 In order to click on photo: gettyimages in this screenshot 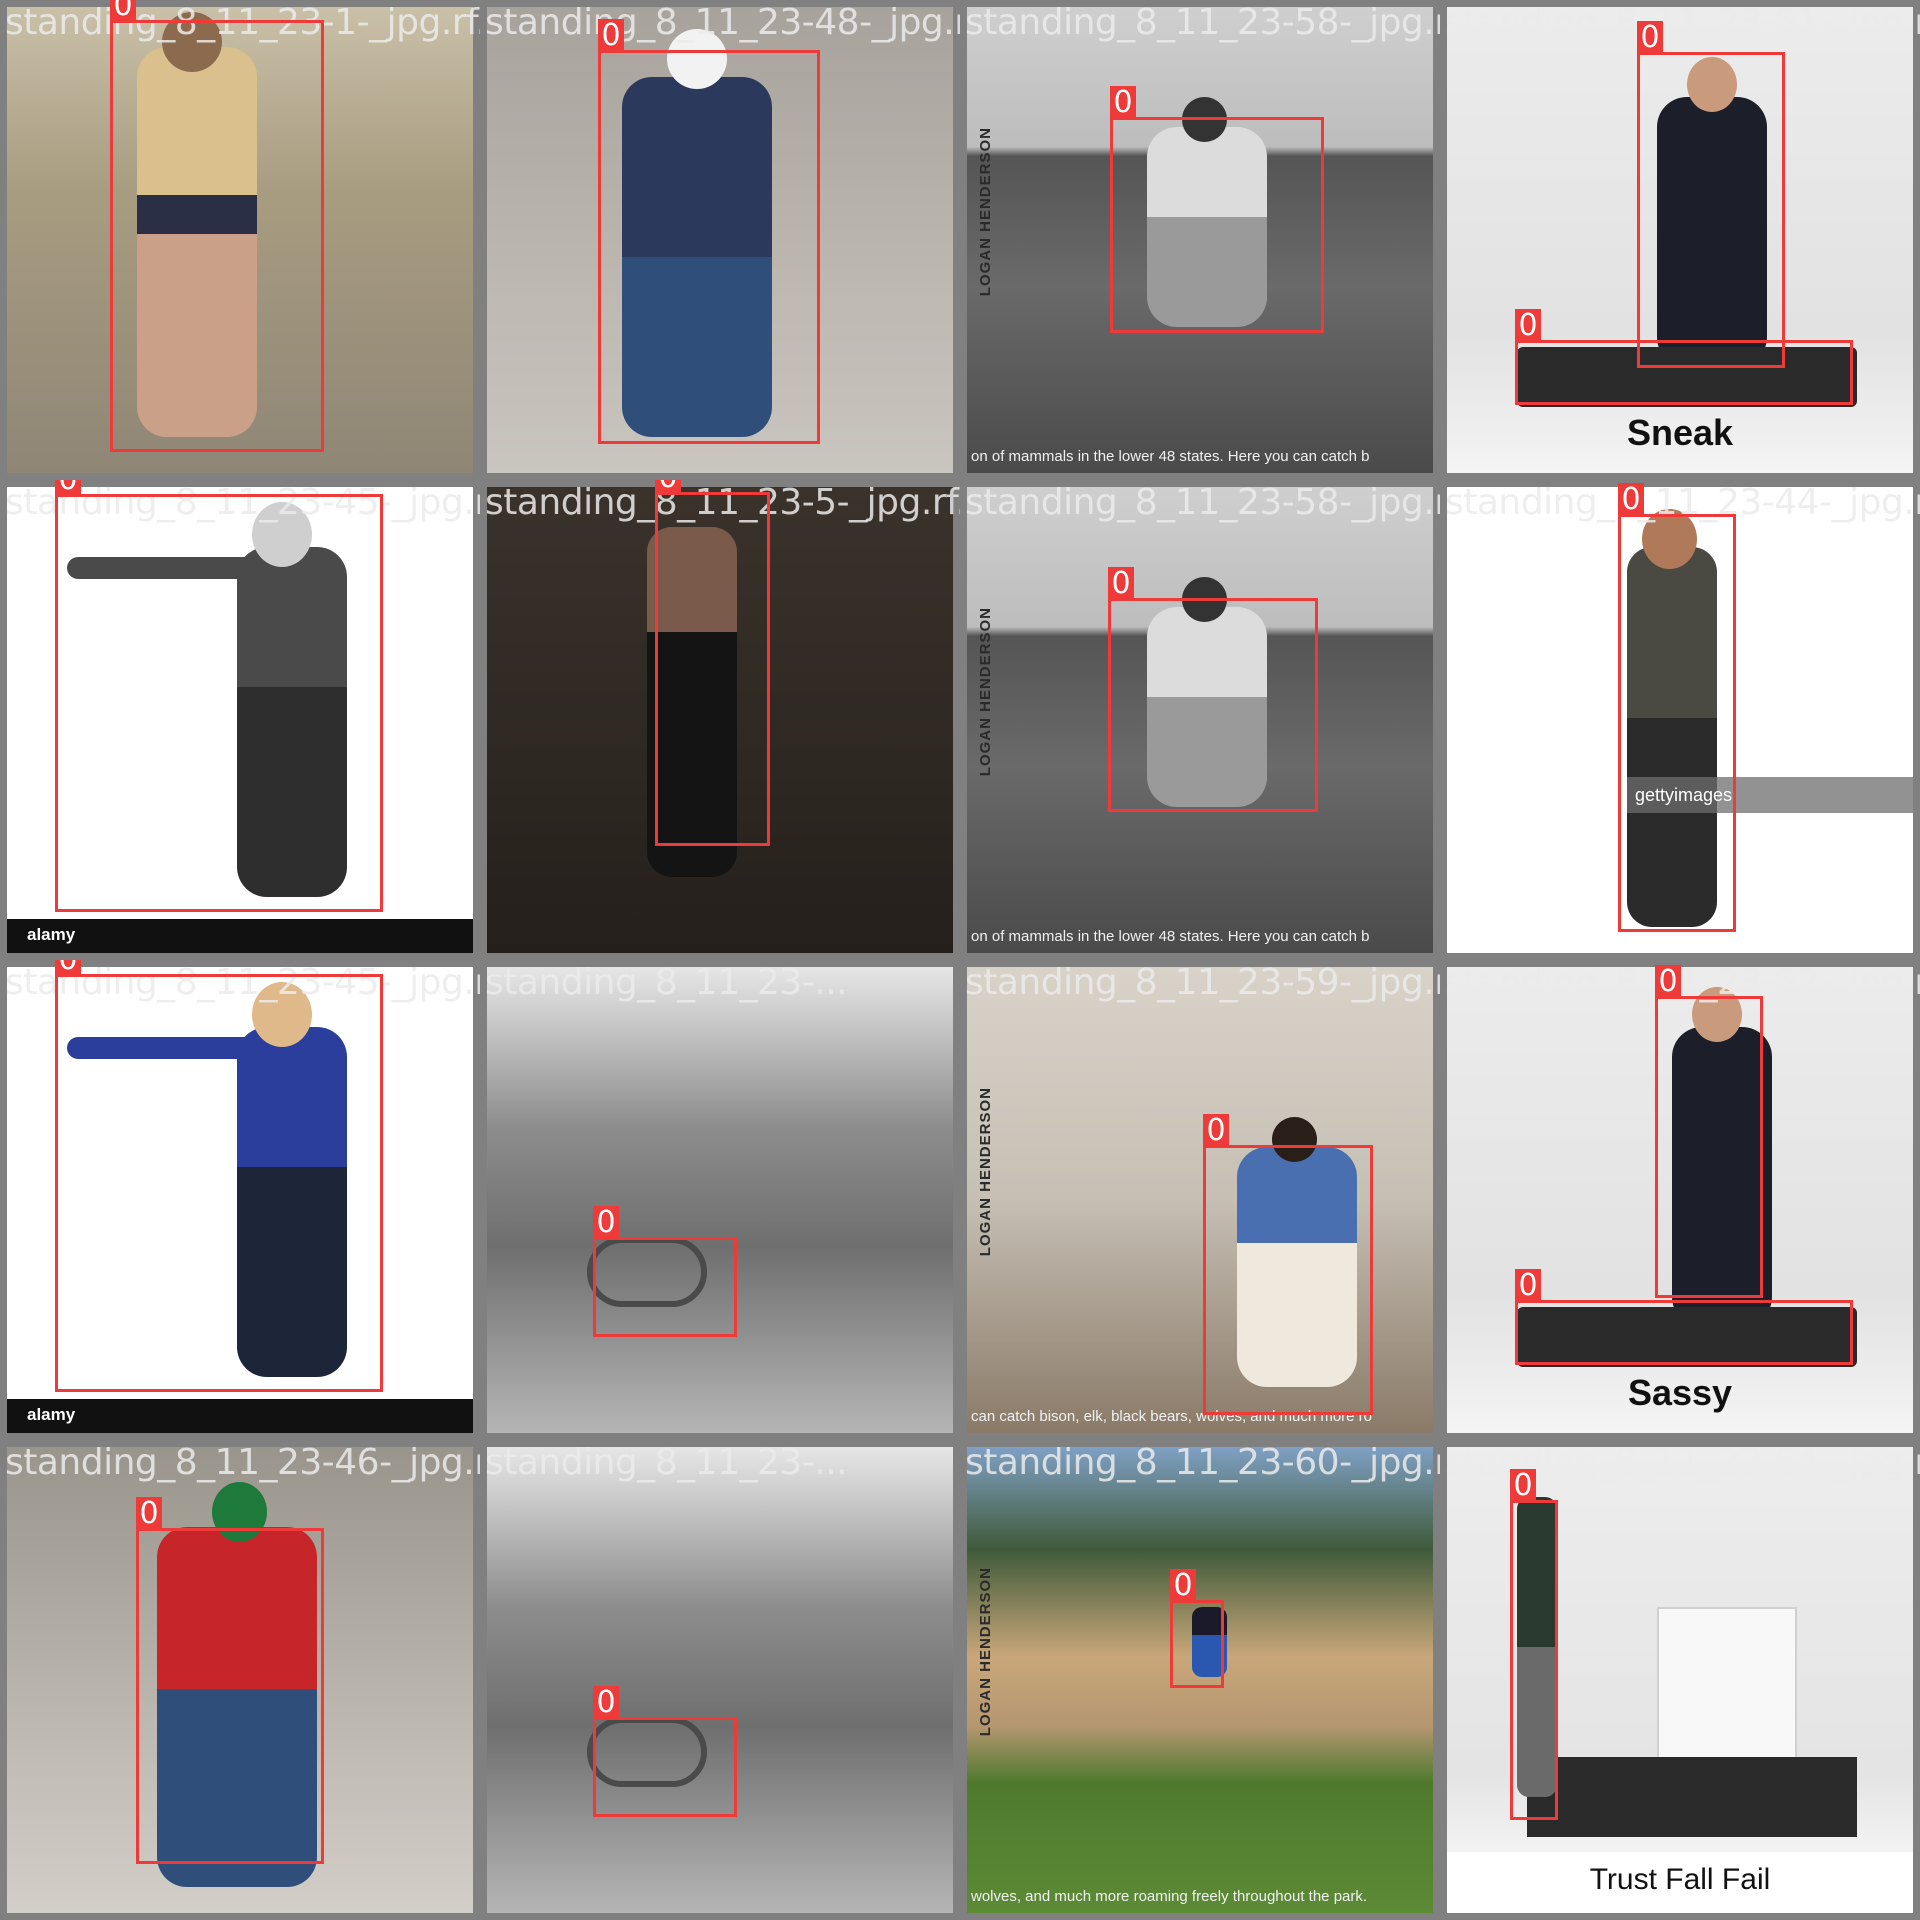, I will do `click(1680, 720)`.